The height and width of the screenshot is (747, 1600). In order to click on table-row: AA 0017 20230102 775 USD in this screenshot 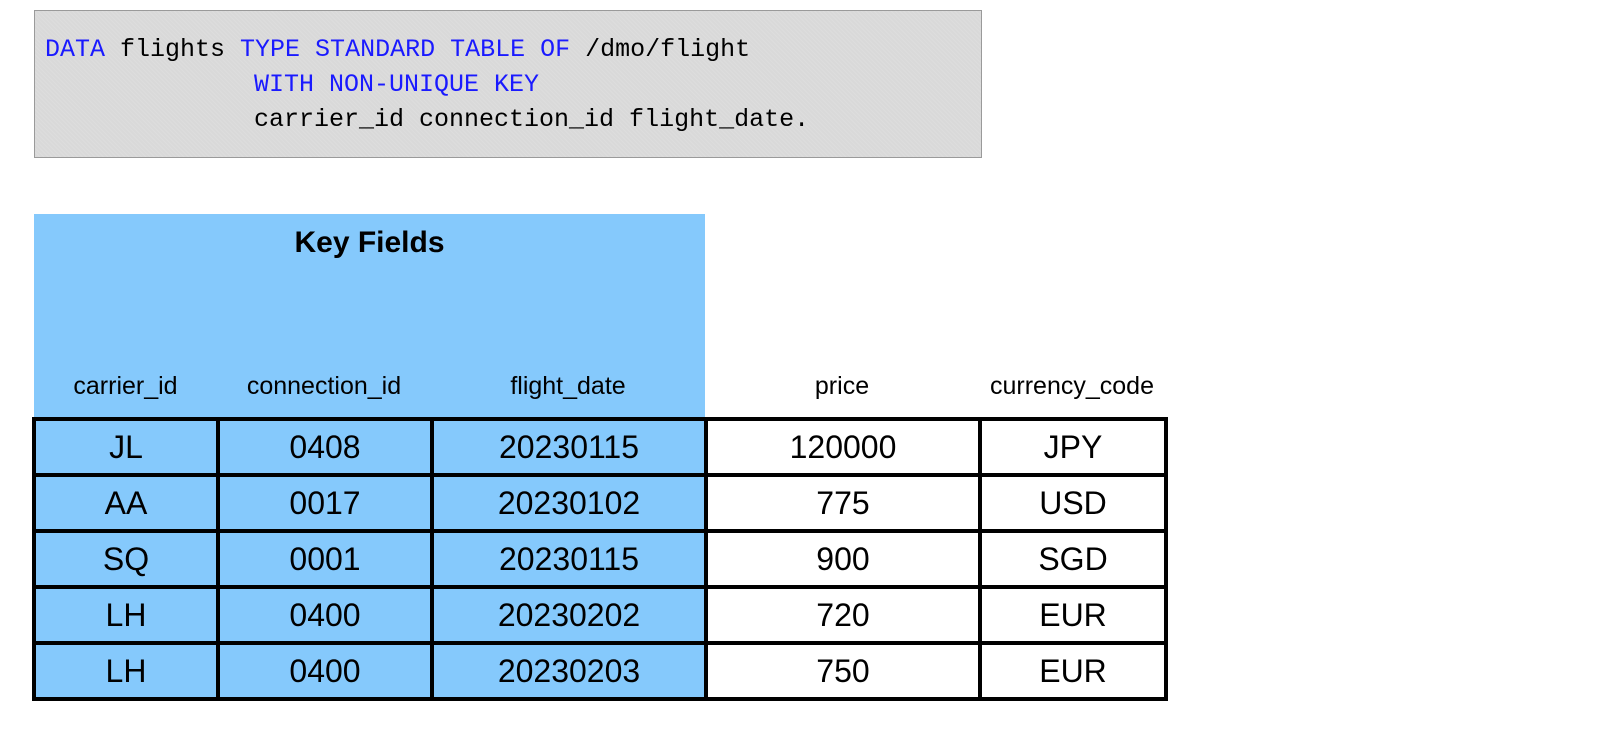, I will do `click(600, 503)`.